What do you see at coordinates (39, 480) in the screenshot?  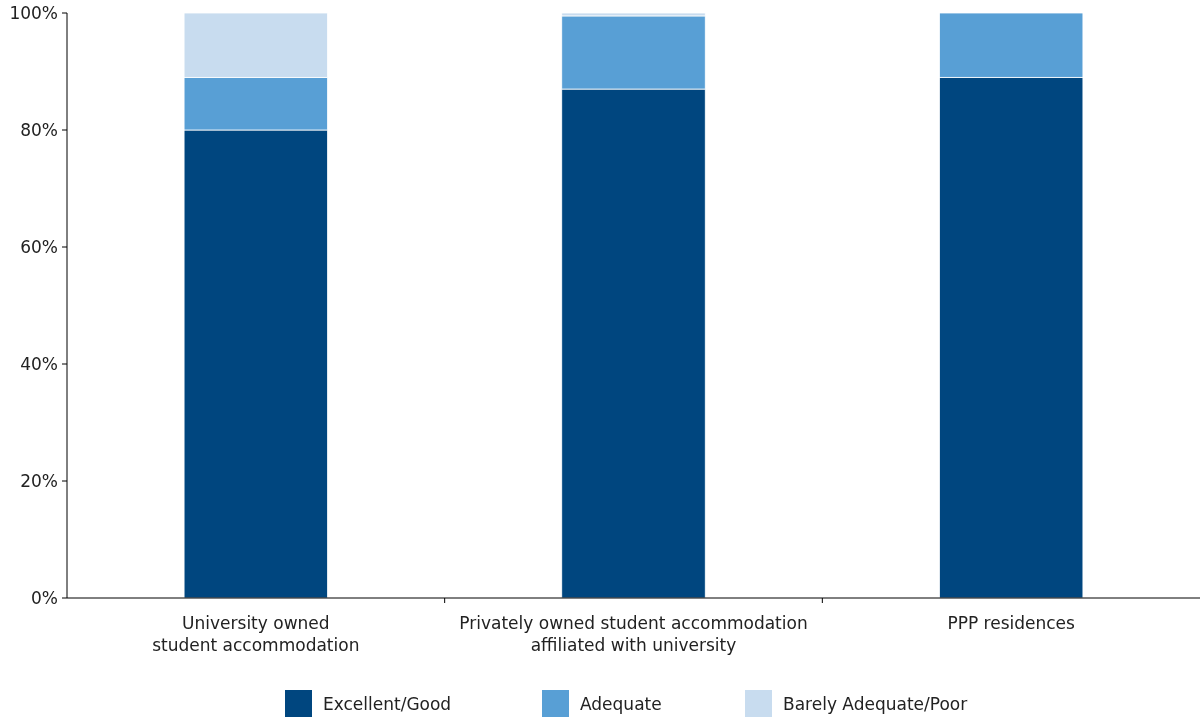 I see `y-tick-label: 20%` at bounding box center [39, 480].